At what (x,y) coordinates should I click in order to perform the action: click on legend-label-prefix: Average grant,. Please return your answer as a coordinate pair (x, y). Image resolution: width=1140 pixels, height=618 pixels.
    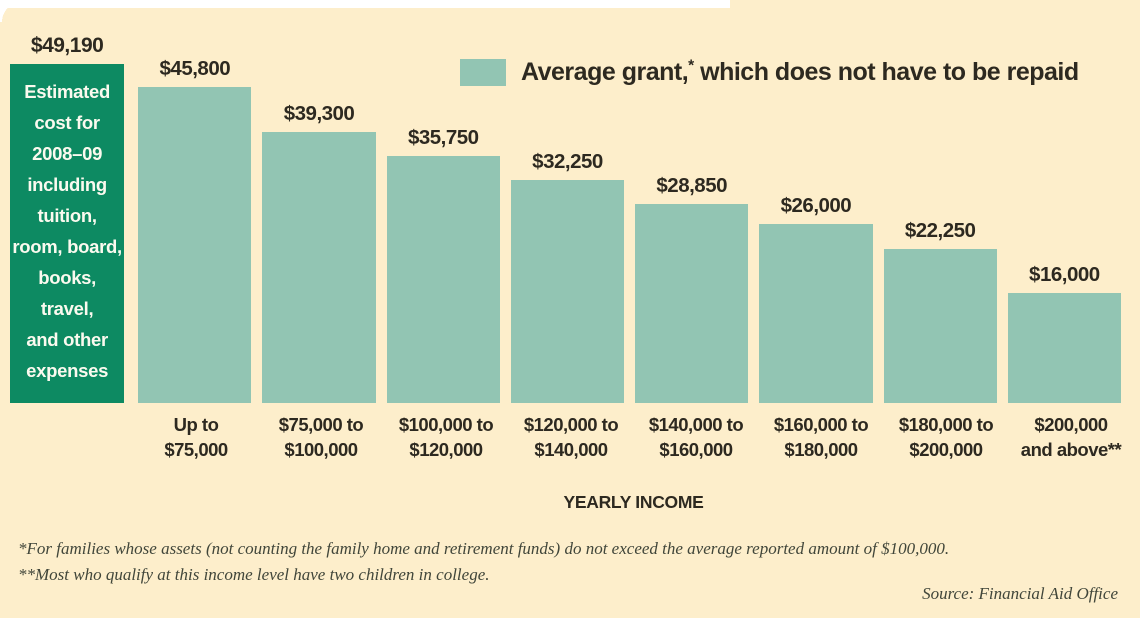
    Looking at the image, I should click on (605, 72).